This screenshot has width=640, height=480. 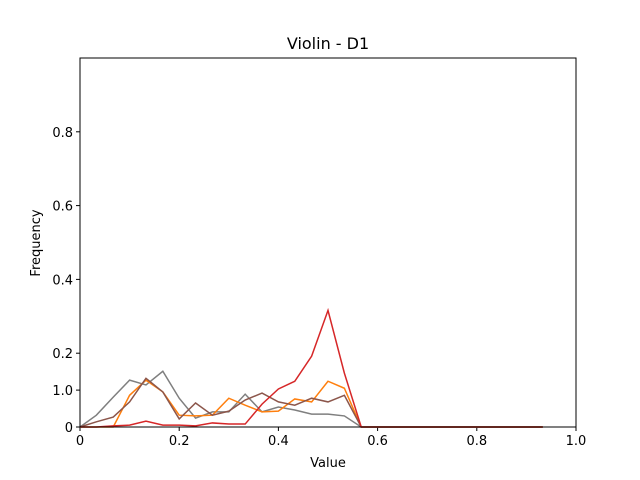 What do you see at coordinates (62, 391) in the screenshot?
I see `y-tick-label: 1.0` at bounding box center [62, 391].